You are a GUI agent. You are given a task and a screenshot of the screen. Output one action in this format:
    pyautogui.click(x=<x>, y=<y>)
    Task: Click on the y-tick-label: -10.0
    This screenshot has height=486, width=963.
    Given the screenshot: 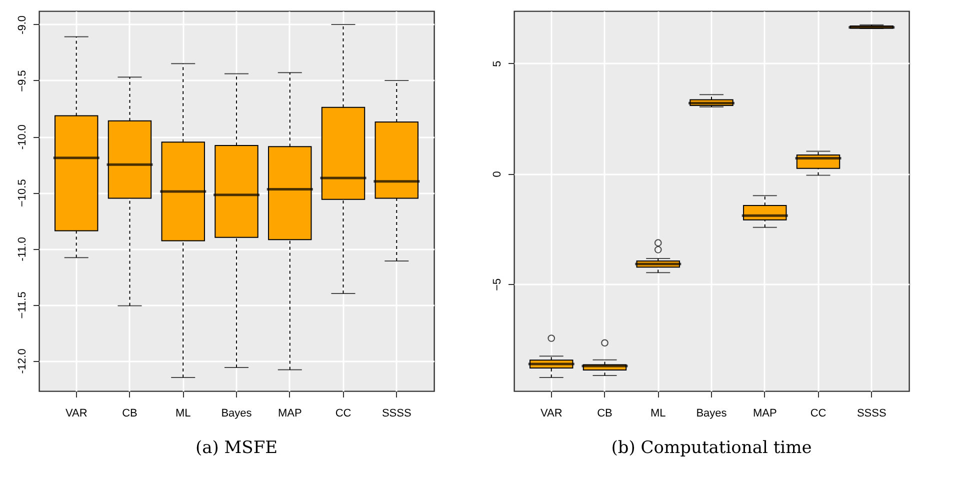 What is the action you would take?
    pyautogui.click(x=22, y=137)
    